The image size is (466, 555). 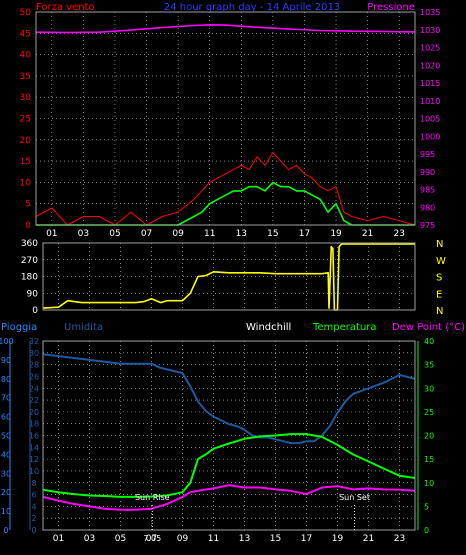 What do you see at coordinates (26, 183) in the screenshot?
I see `wind-speed-tick-label: 10` at bounding box center [26, 183].